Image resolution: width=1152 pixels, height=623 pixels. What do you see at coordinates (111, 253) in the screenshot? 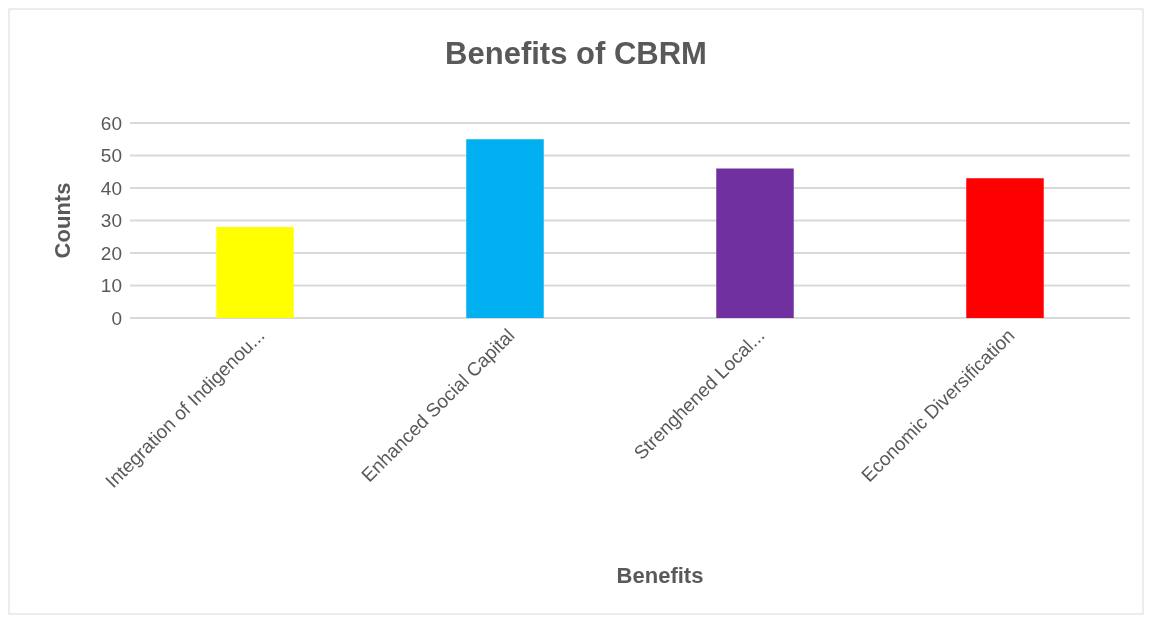
I see `y-tick-label: 20` at bounding box center [111, 253].